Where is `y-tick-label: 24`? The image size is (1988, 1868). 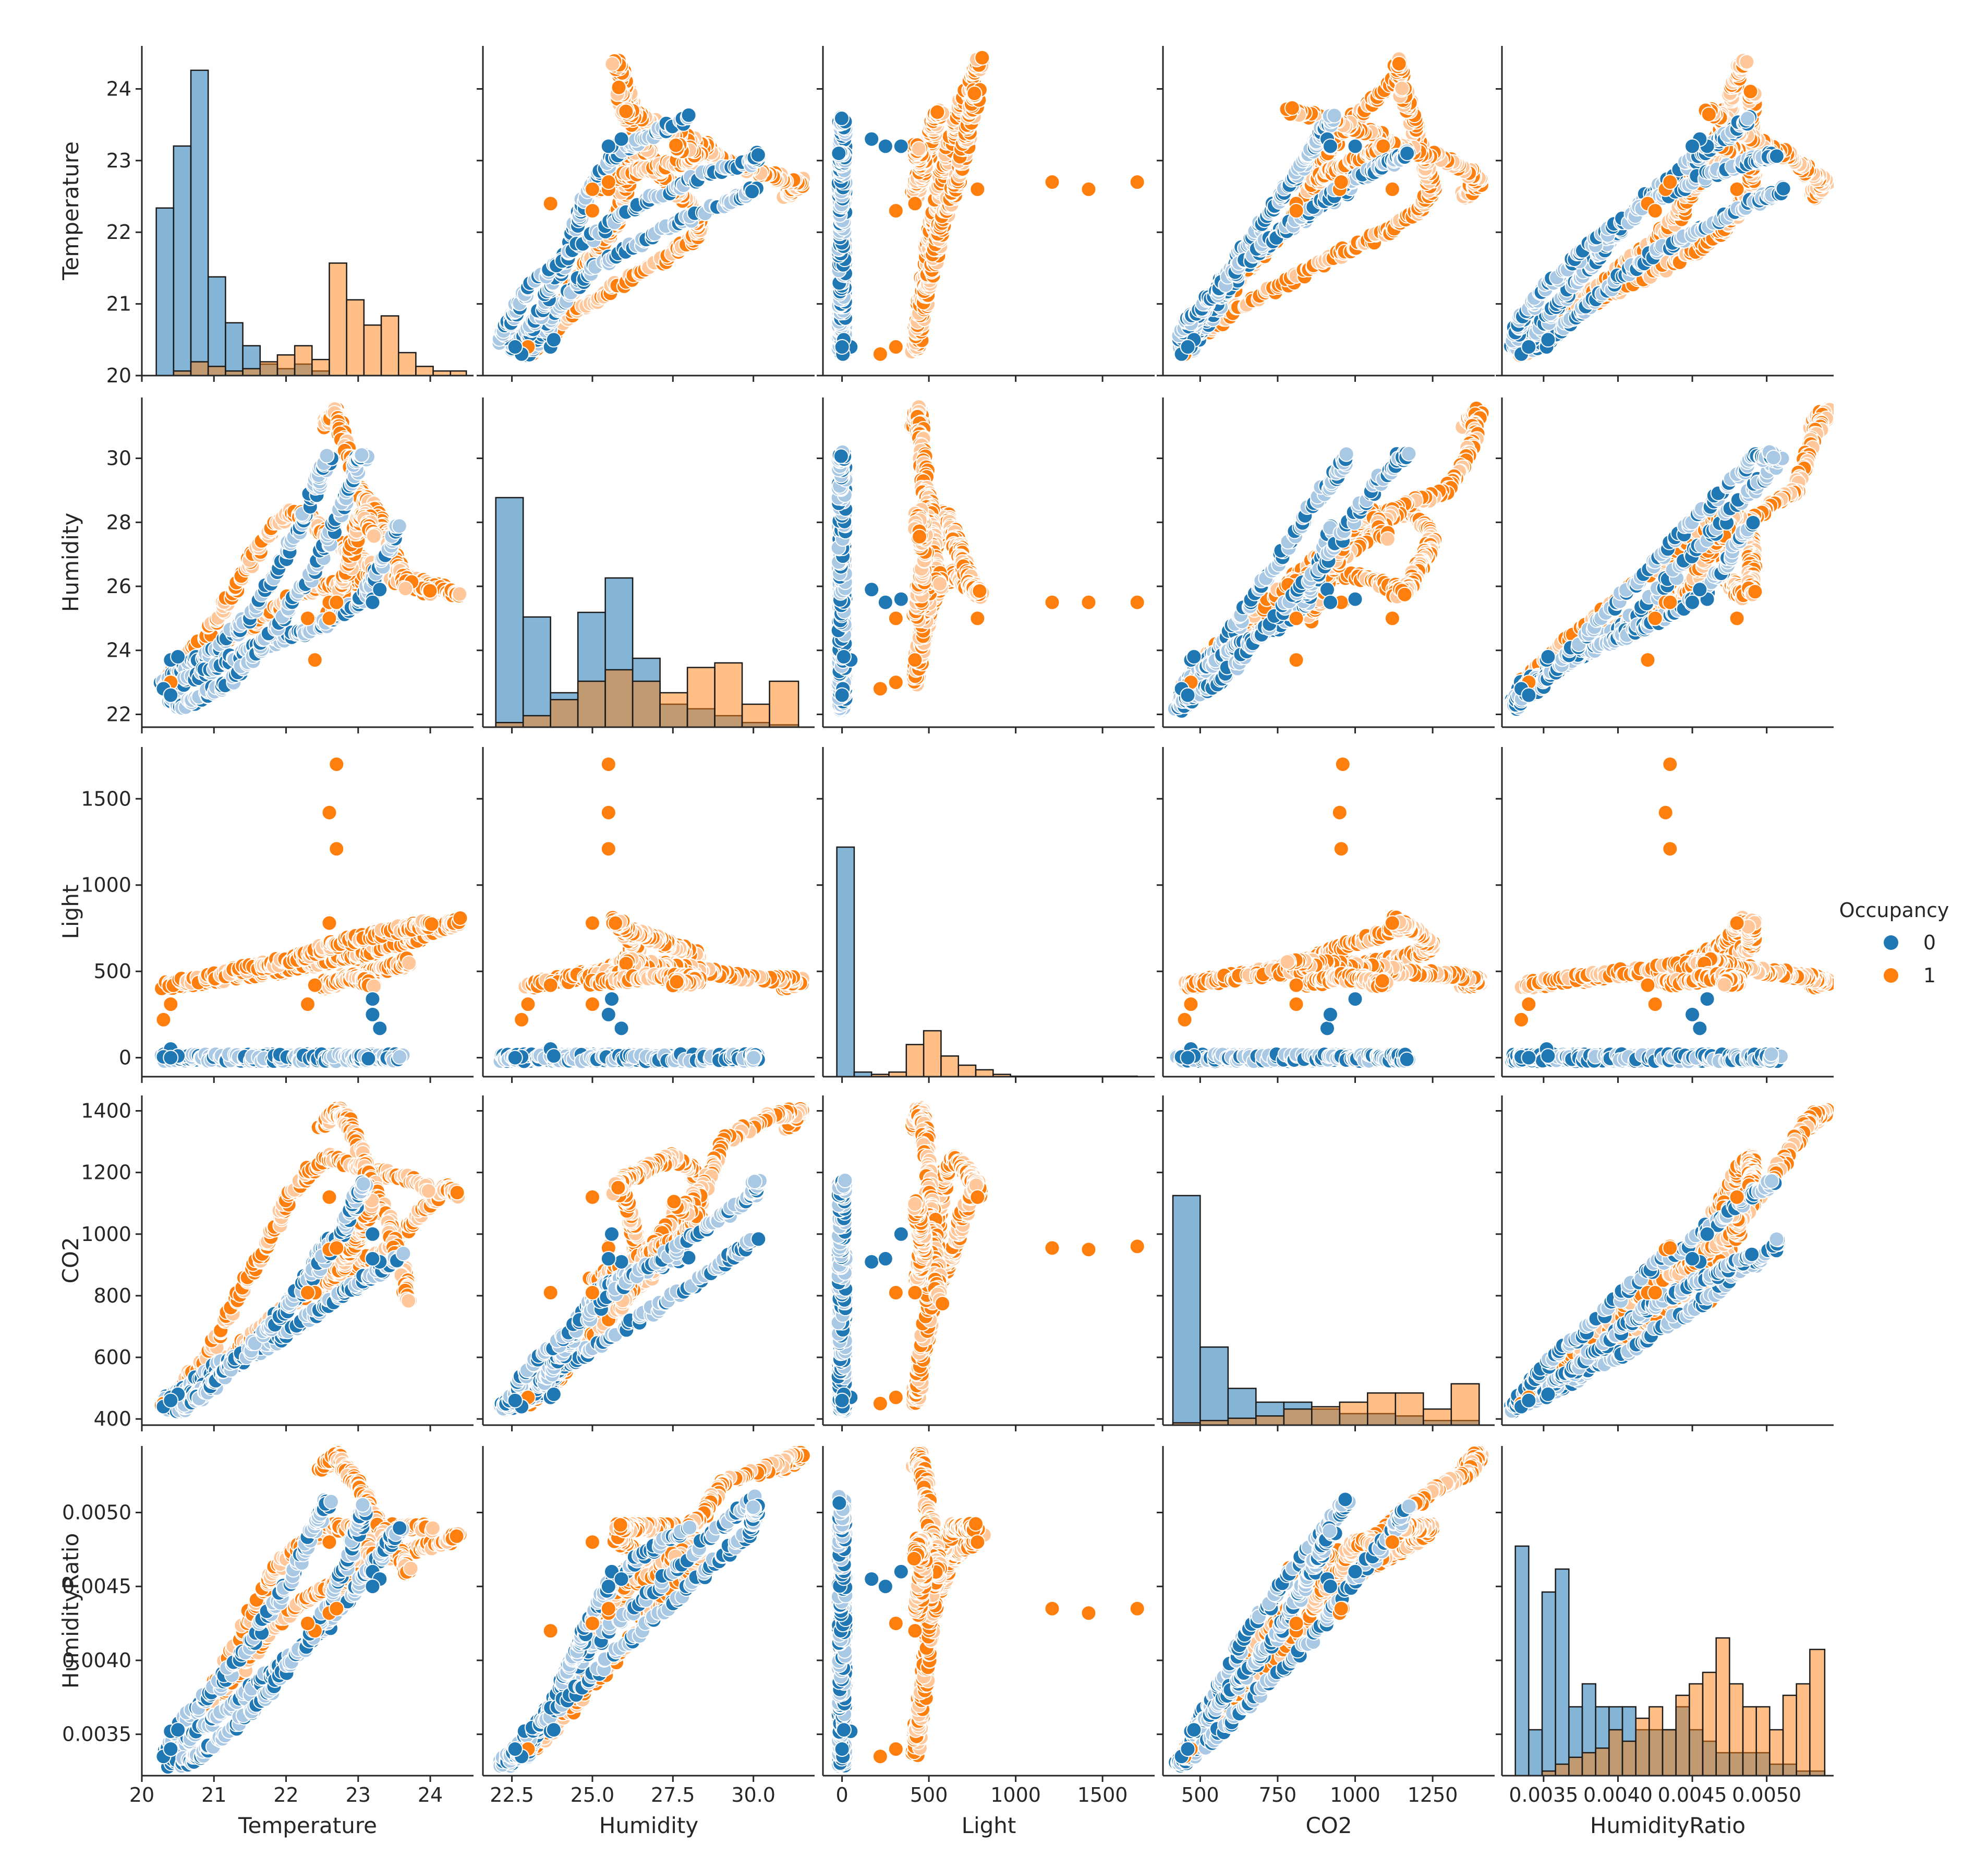 y-tick-label: 24 is located at coordinates (118, 88).